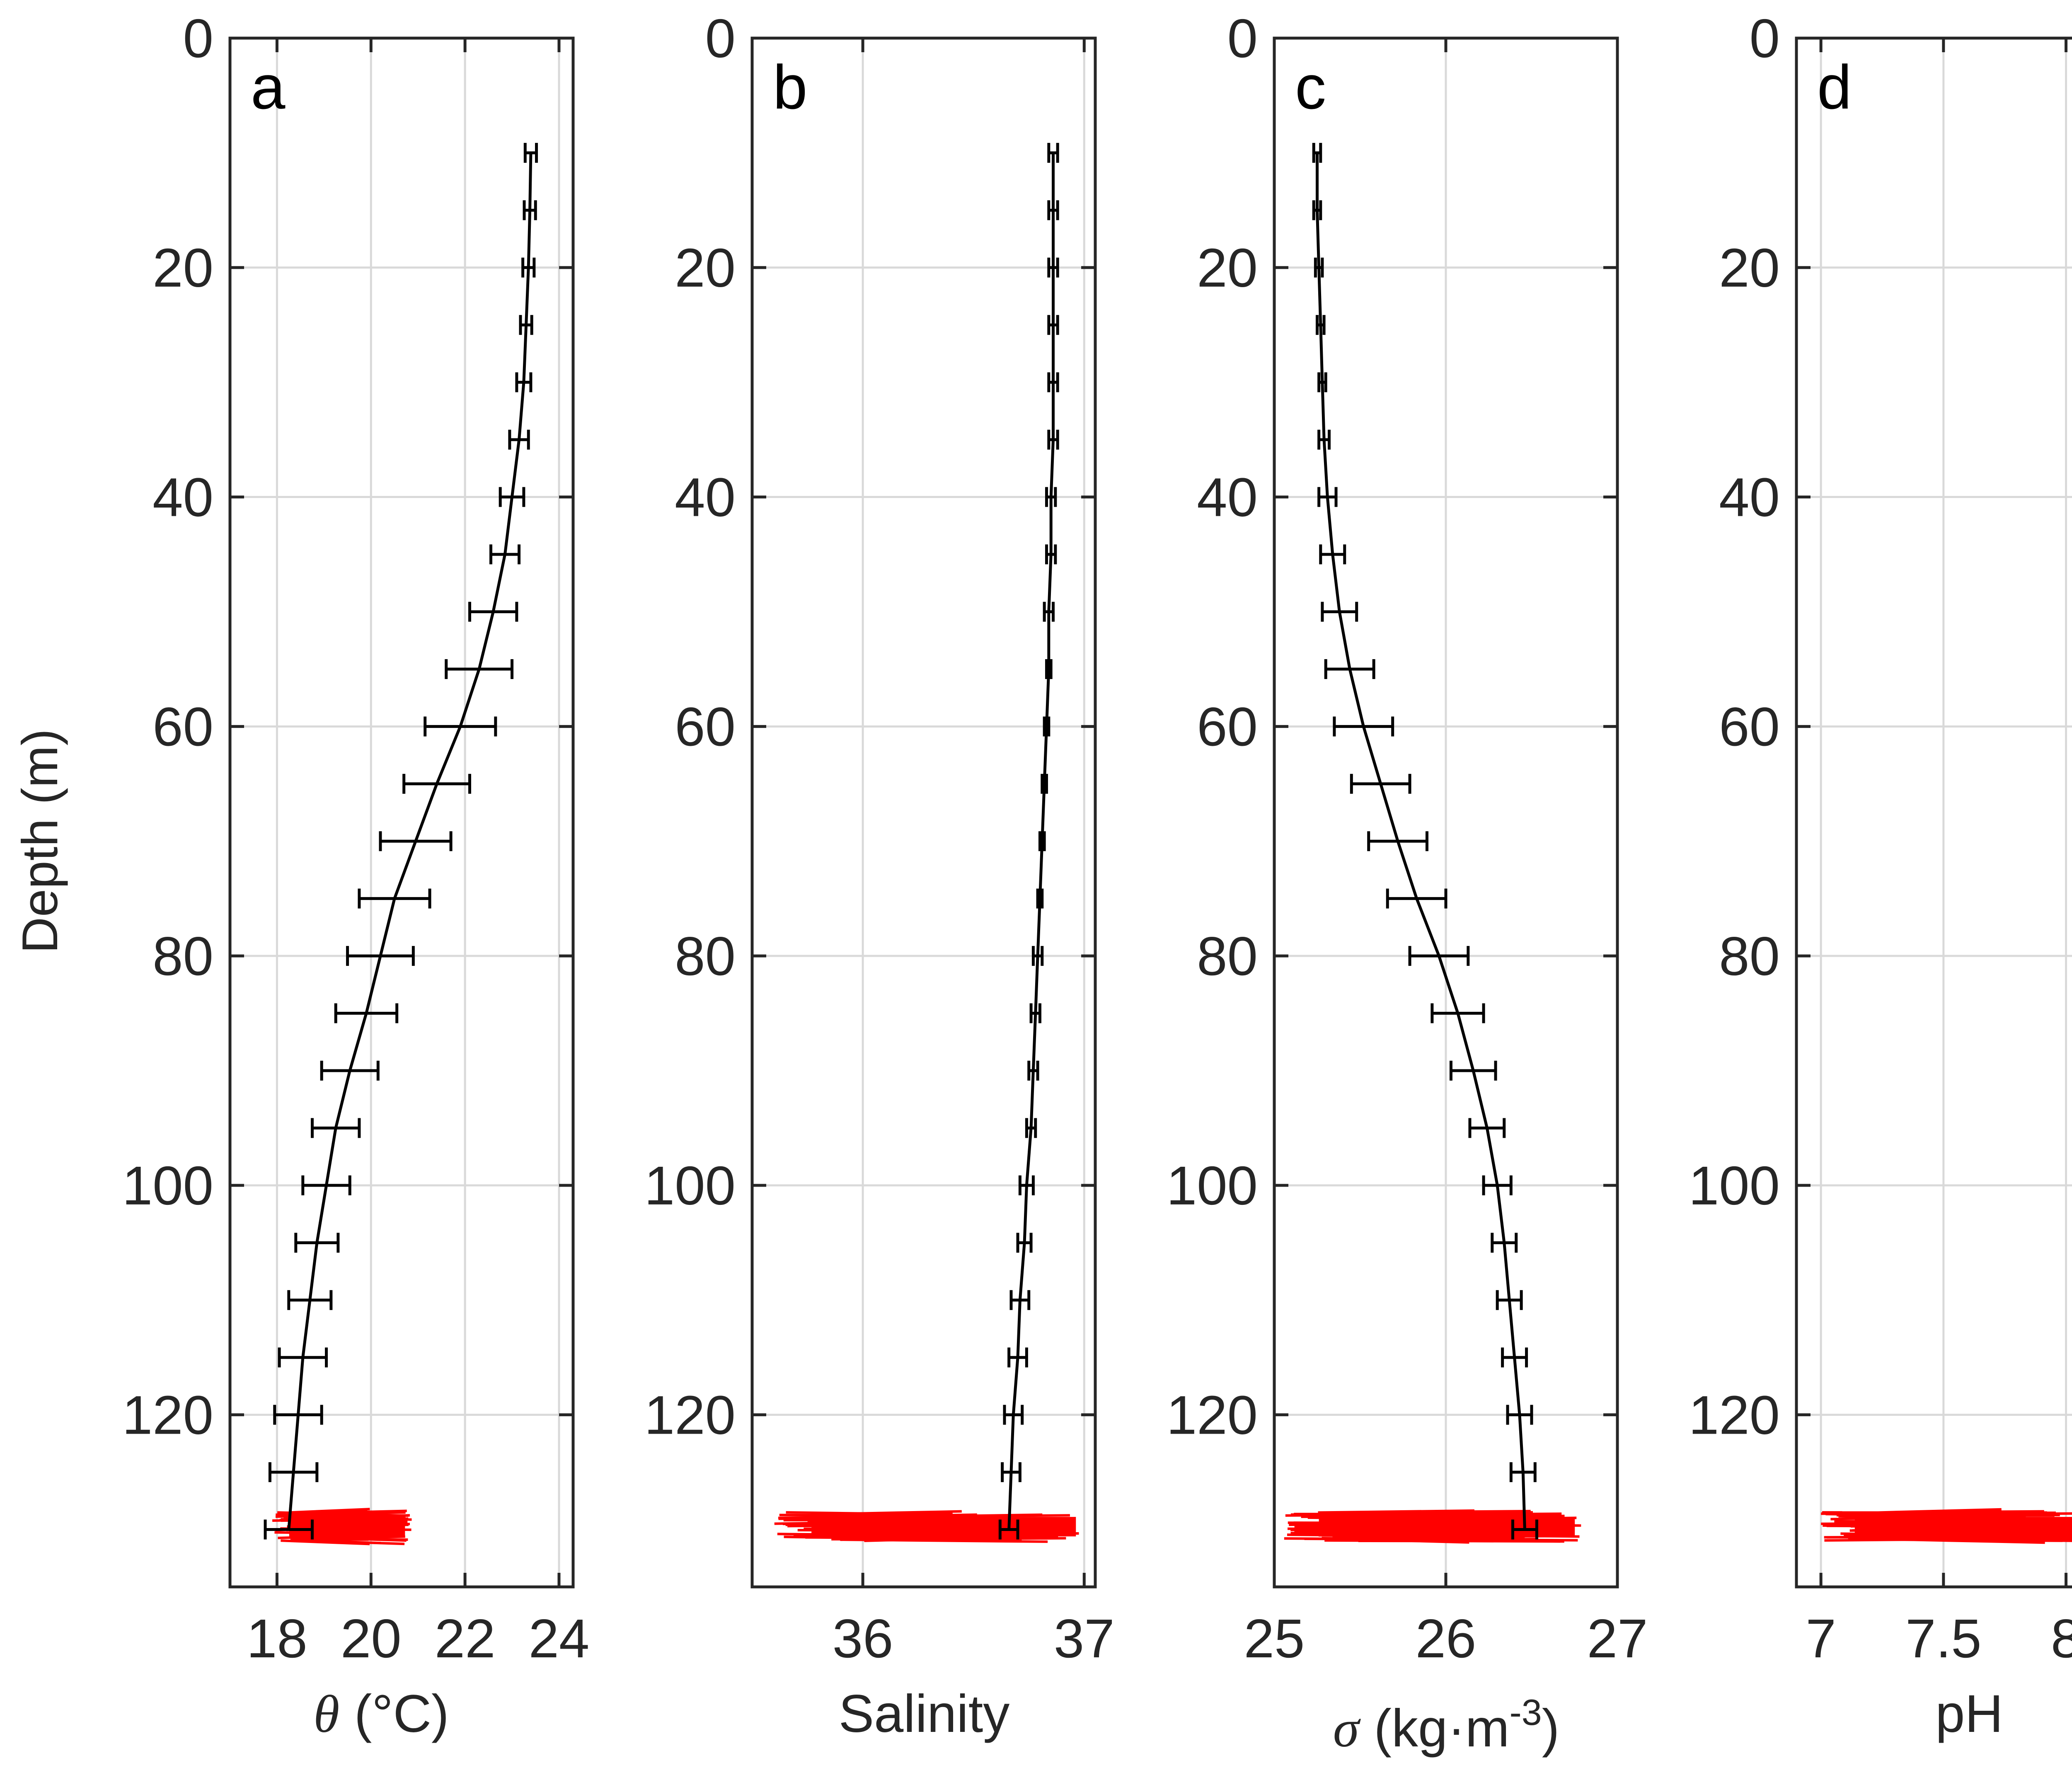 The image size is (2072, 1775). Describe the element at coordinates (1943, 1638) in the screenshot. I see `x-tick-label: 7.5` at that location.